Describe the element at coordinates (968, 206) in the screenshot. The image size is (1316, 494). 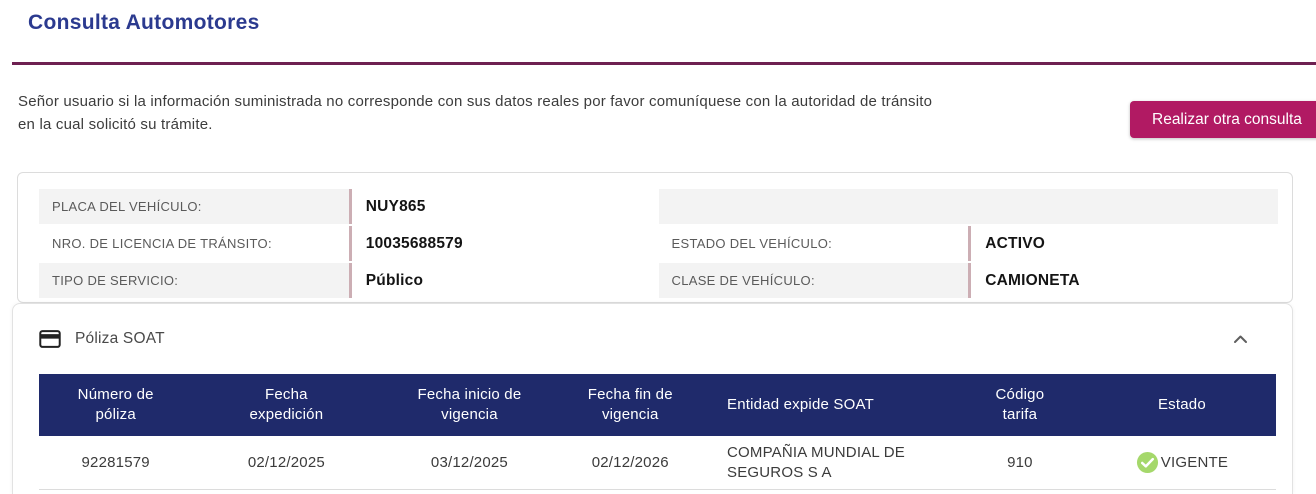
I see `empty-cell` at that location.